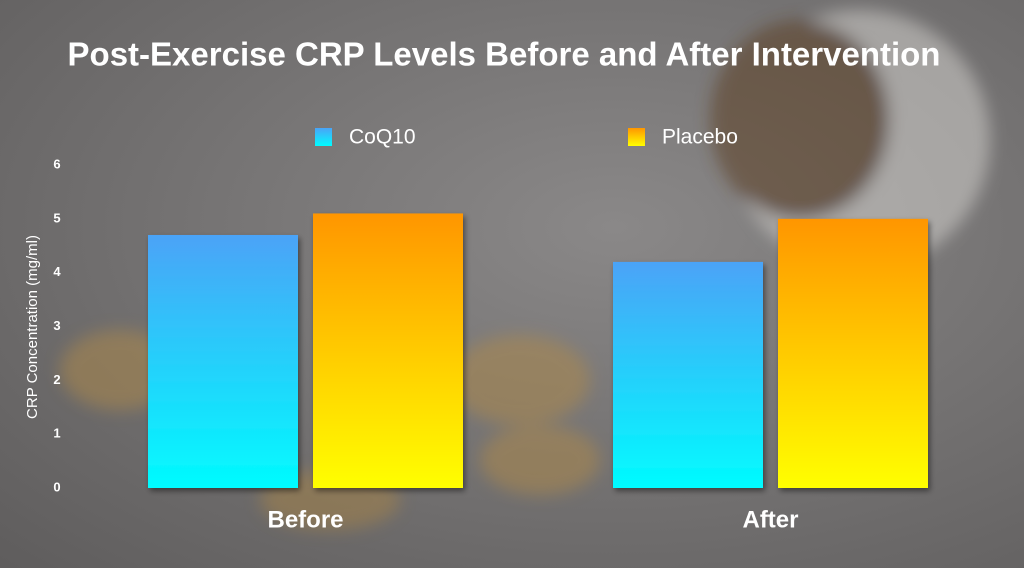  I want to click on y-tick-label: 4, so click(57, 271).